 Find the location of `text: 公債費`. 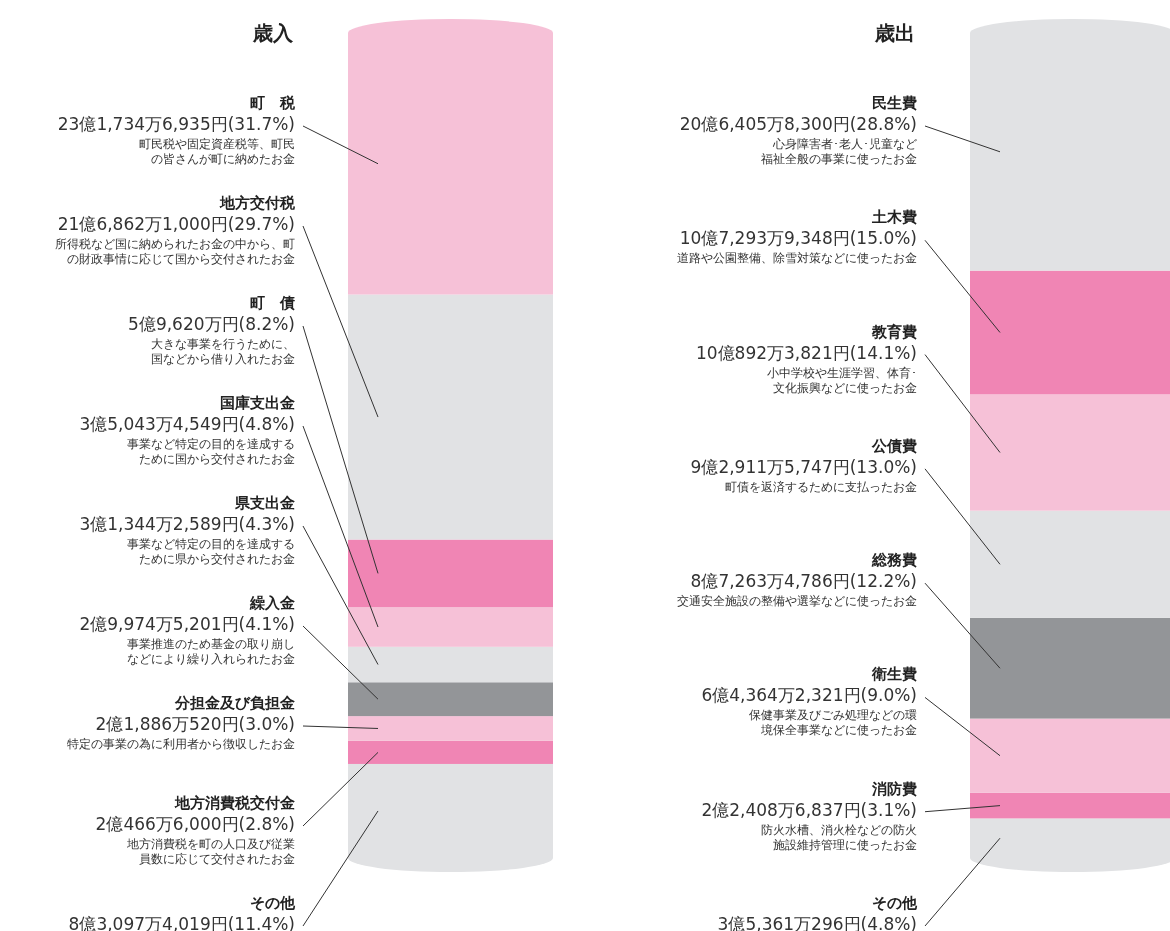

text: 公債費 is located at coordinates (894, 445).